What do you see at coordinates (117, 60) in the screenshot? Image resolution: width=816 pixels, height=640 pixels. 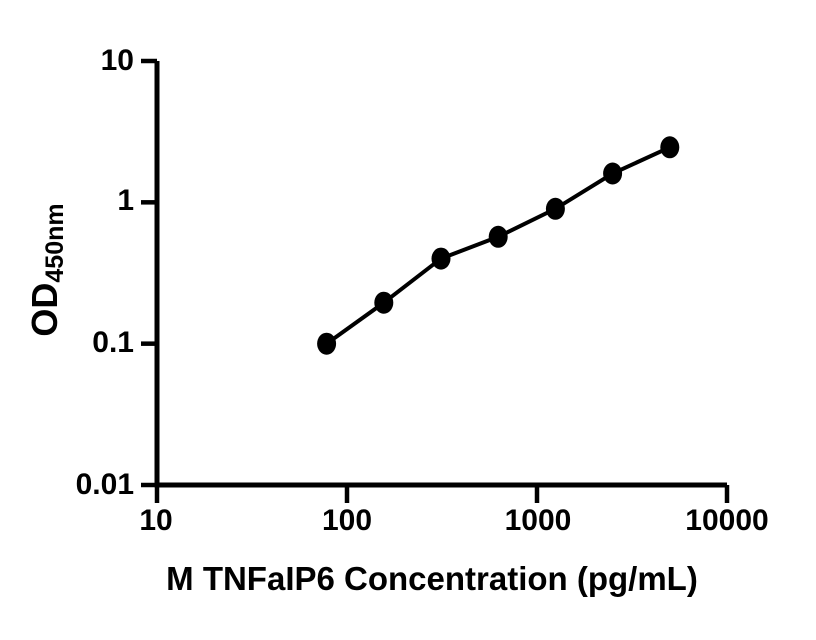 I see `y-tick-label: 10` at bounding box center [117, 60].